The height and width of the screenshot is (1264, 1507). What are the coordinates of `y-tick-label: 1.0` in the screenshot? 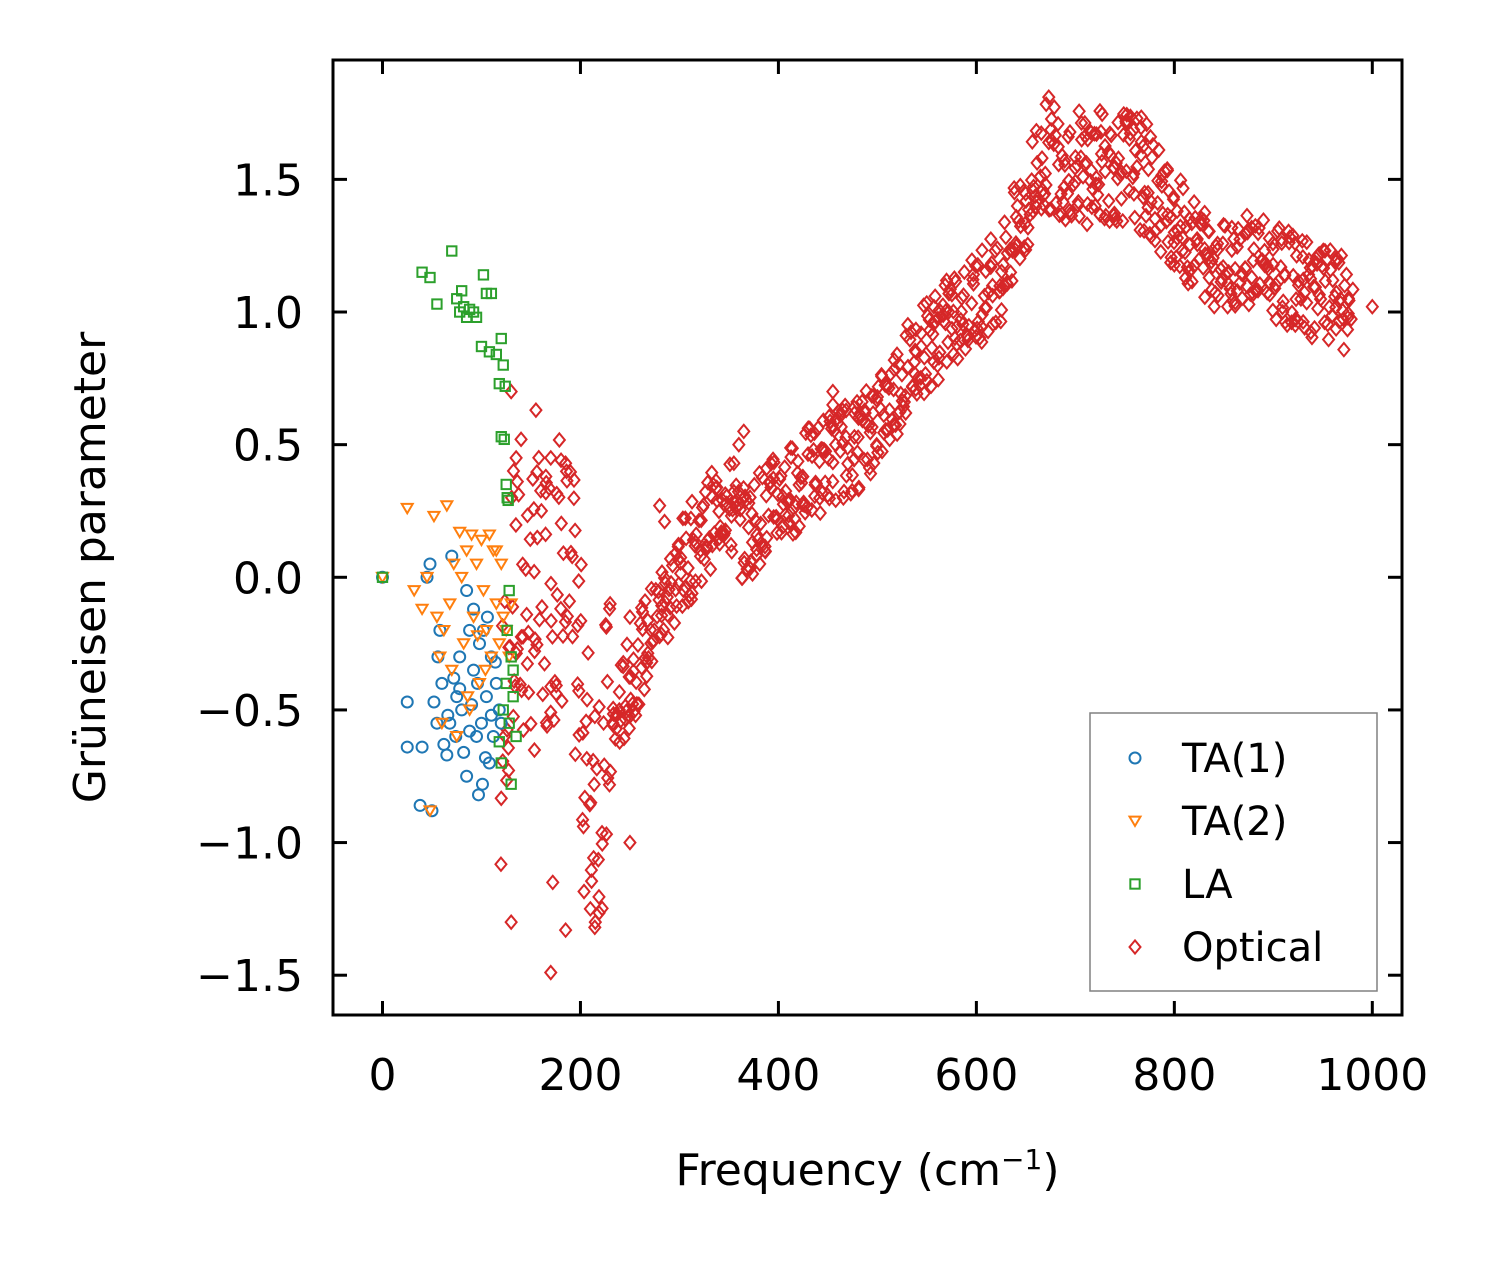 It's located at (268, 313).